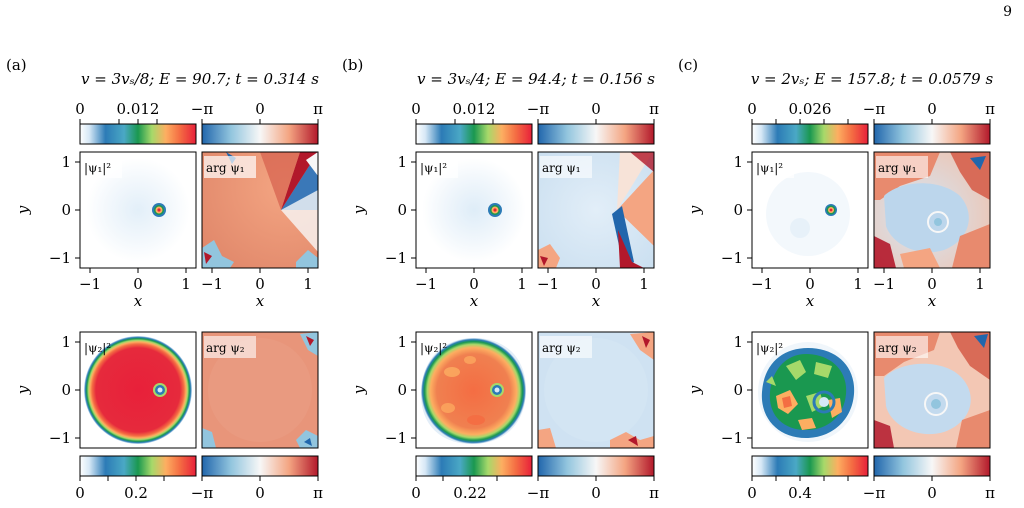  Describe the element at coordinates (688, 65) in the screenshot. I see `panel-letter: (c)` at that location.